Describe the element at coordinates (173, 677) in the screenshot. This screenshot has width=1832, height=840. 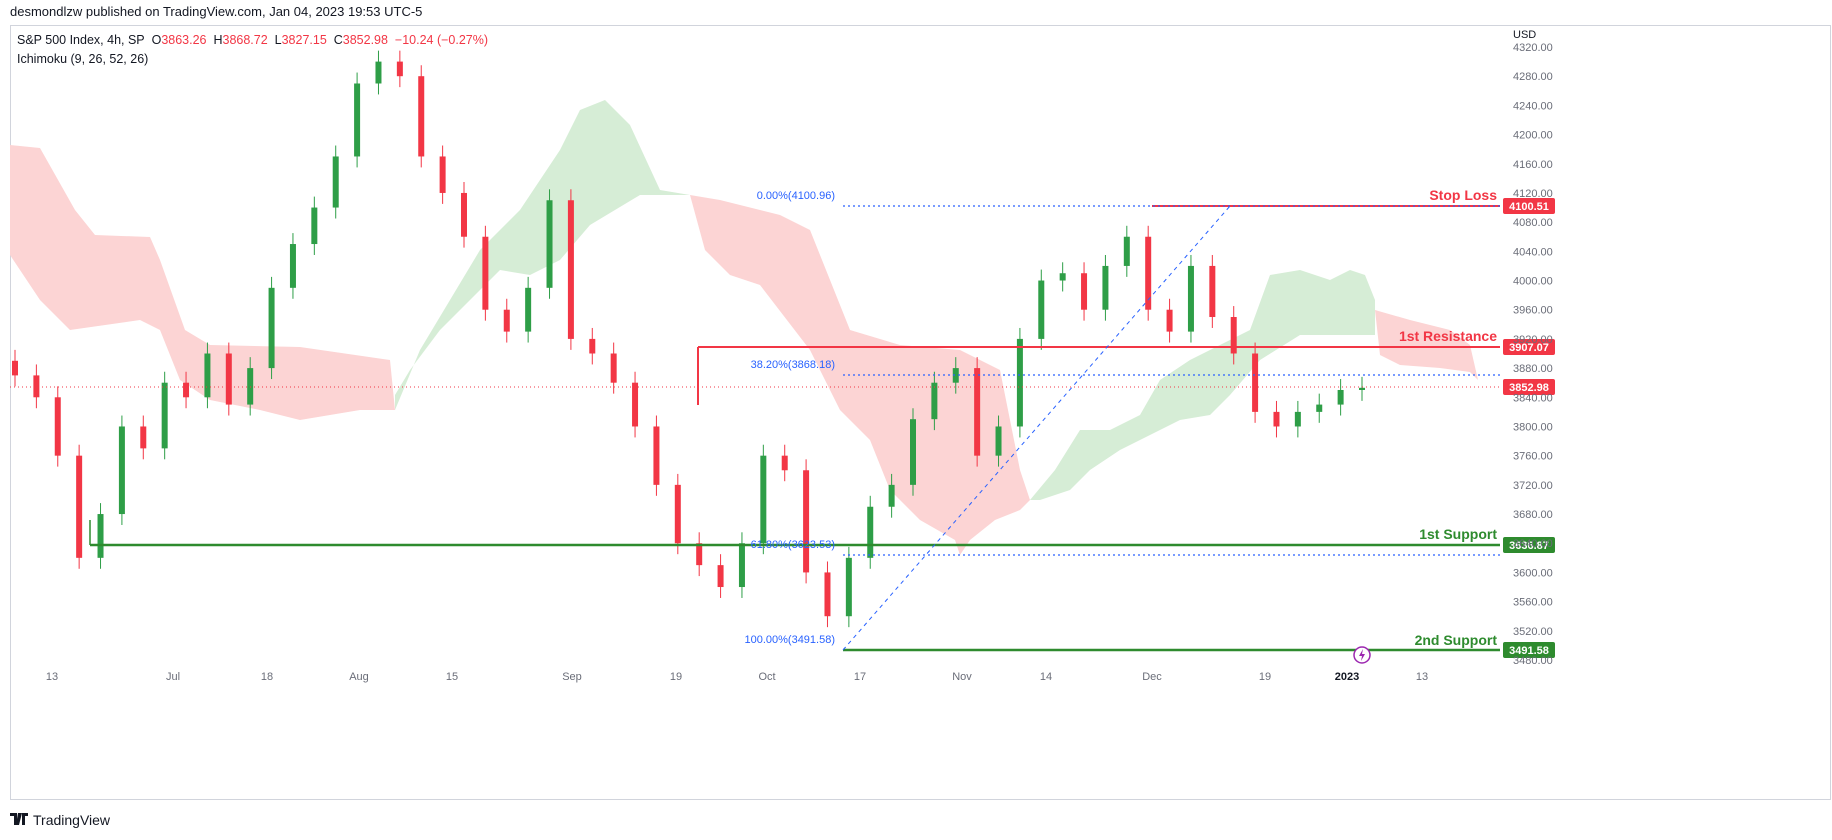
I see `x-tick-label: Jul` at that location.